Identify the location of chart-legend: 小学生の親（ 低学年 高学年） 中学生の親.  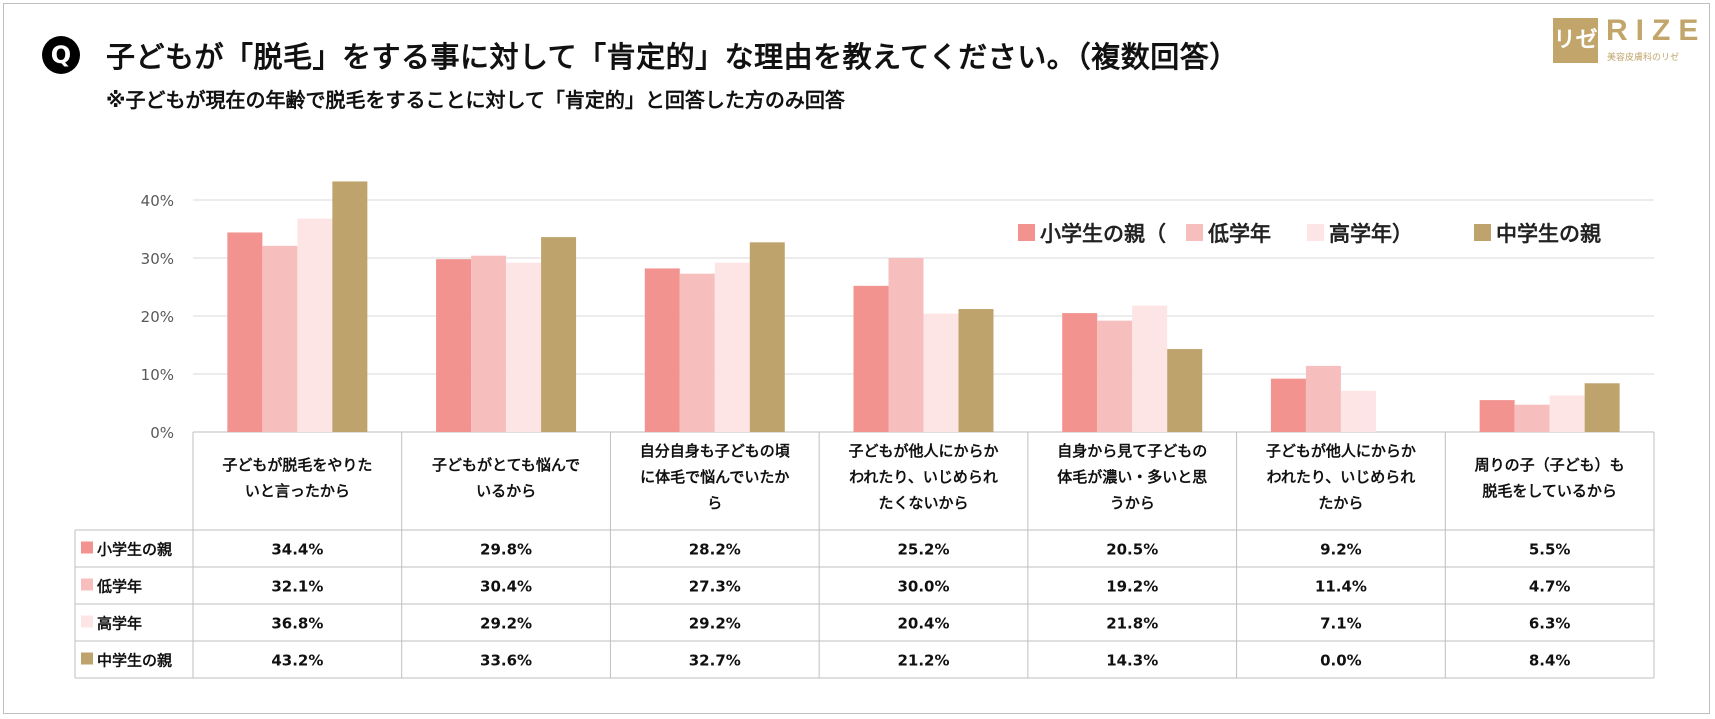
(1309, 234).